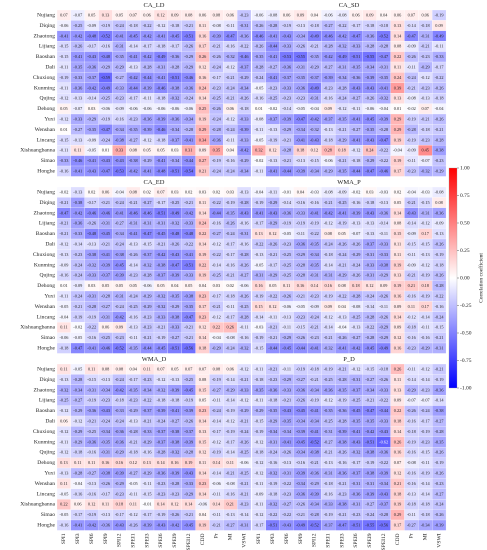 This screenshot has height=550, width=487. What do you see at coordinates (272, 25) in the screenshot?
I see `cell-value: -0.28` at bounding box center [272, 25].